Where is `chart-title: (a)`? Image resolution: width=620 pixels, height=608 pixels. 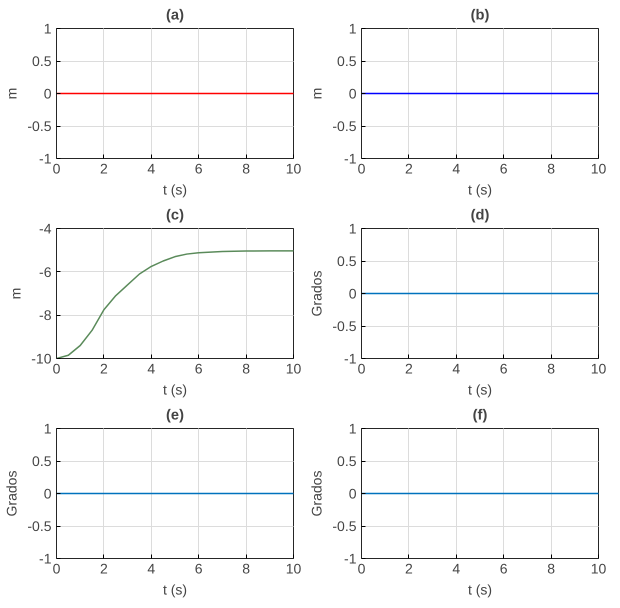 chart-title: (a) is located at coordinates (175, 16).